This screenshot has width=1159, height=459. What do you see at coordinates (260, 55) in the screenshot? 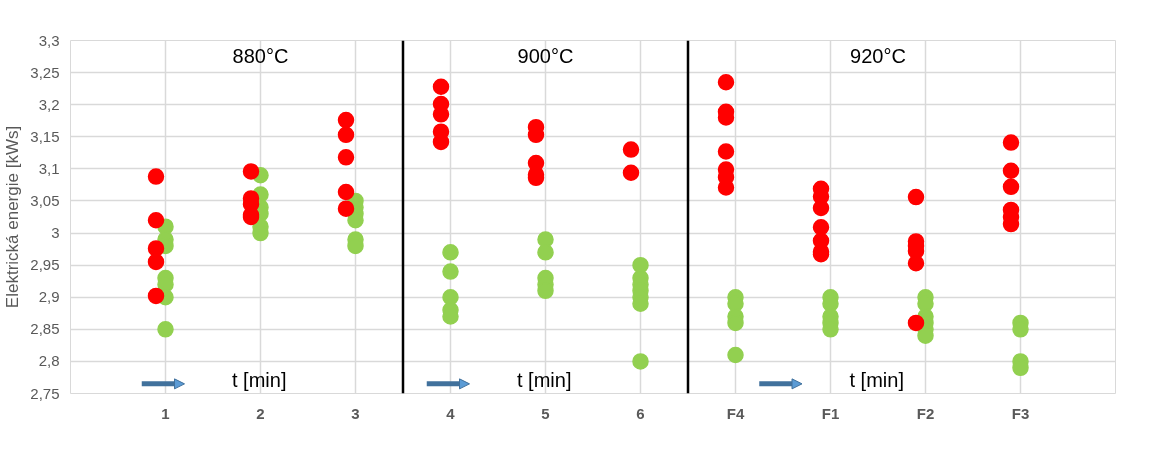
I see `annotation: 880°C` at bounding box center [260, 55].